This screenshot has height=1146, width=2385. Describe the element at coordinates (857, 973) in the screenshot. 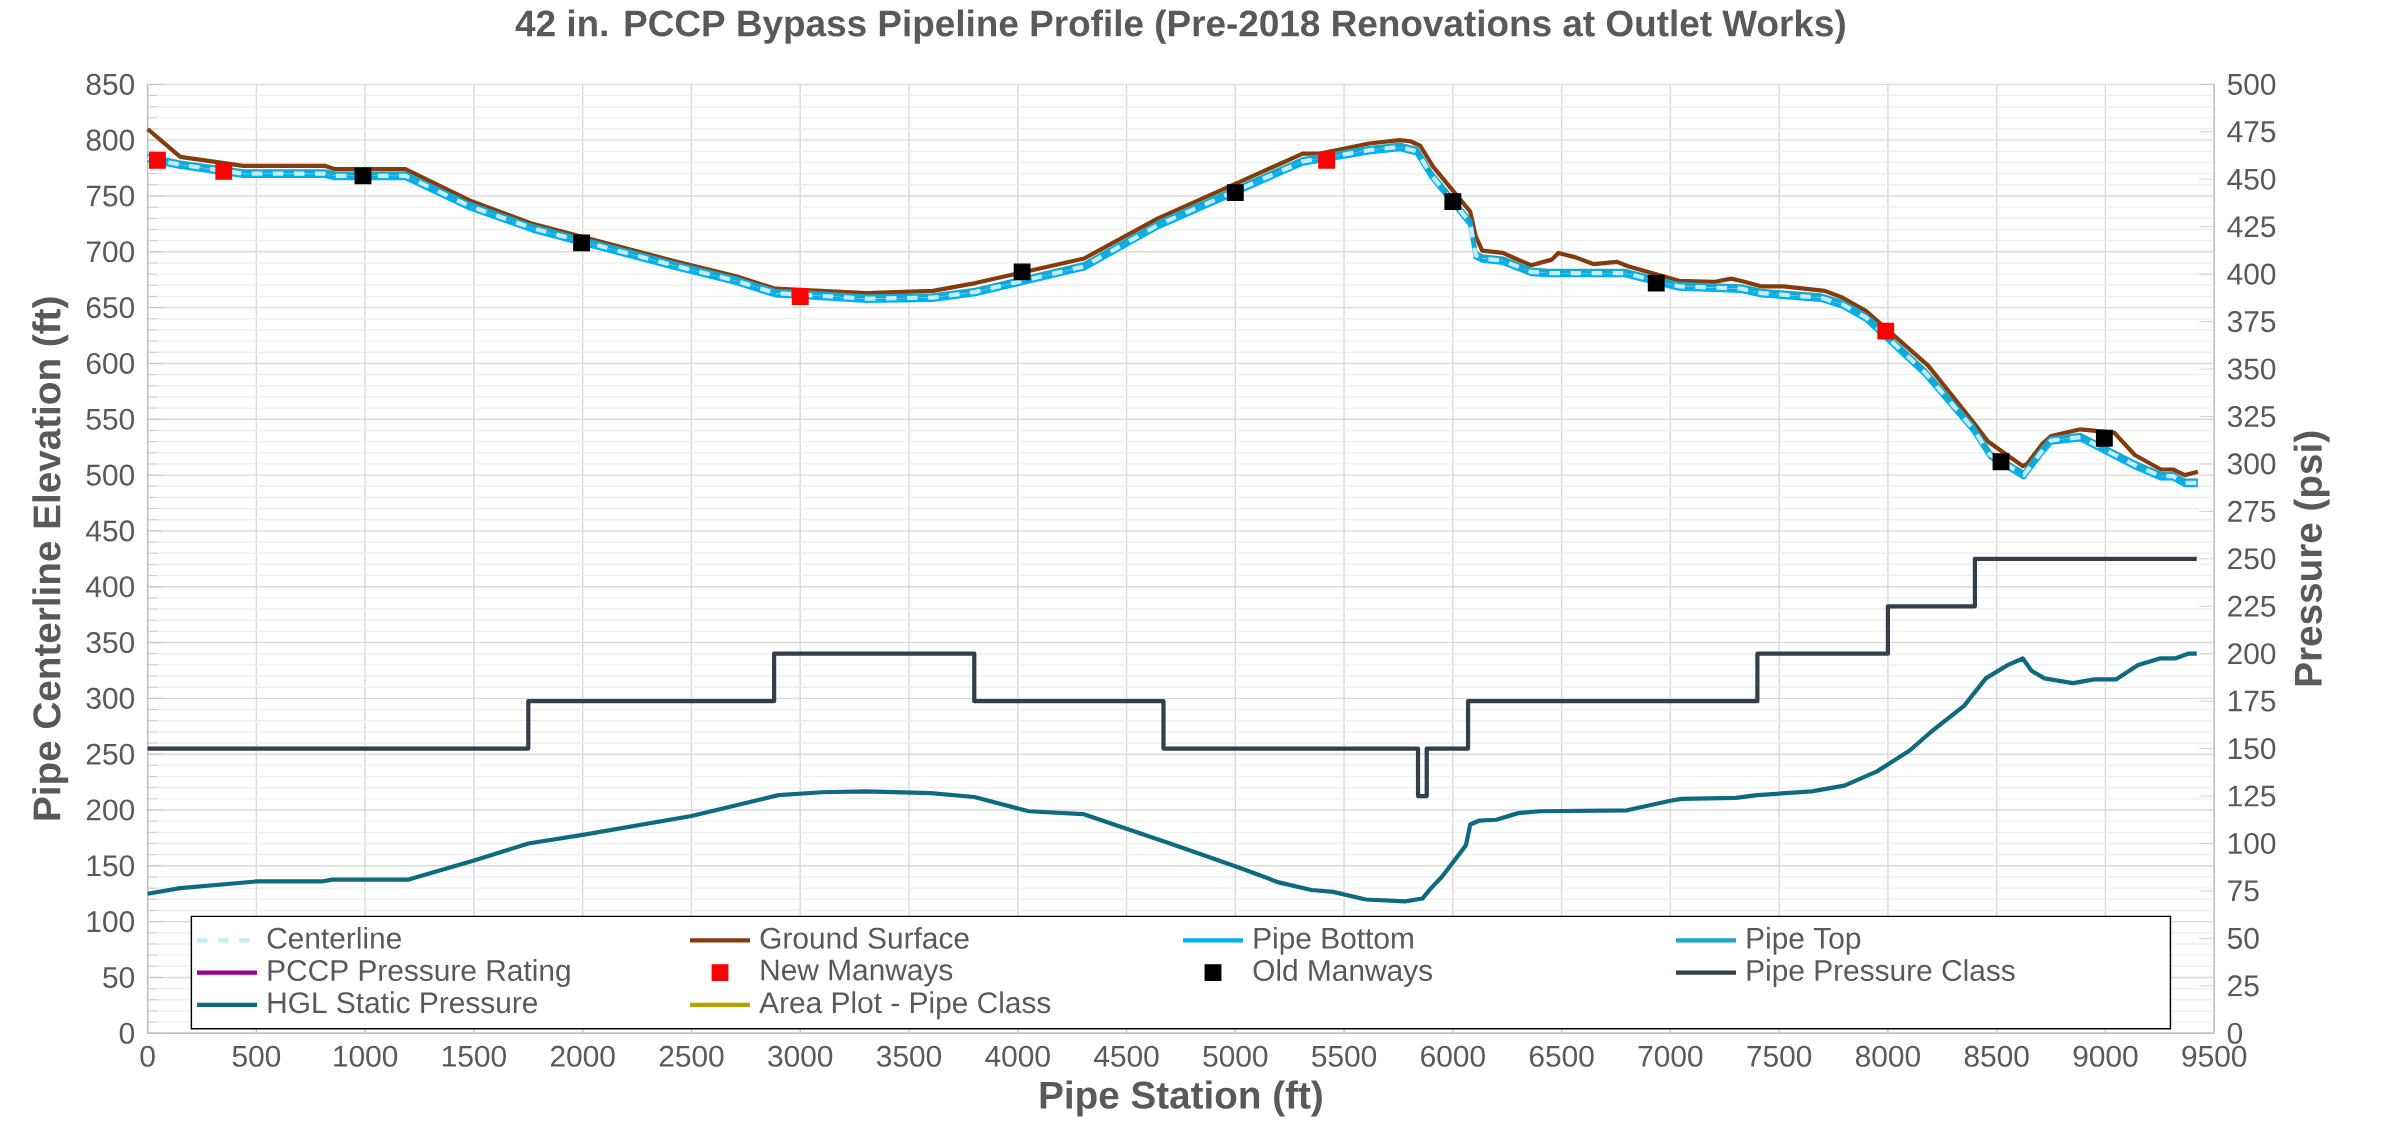

I see `legend-label: New Manways` at that location.